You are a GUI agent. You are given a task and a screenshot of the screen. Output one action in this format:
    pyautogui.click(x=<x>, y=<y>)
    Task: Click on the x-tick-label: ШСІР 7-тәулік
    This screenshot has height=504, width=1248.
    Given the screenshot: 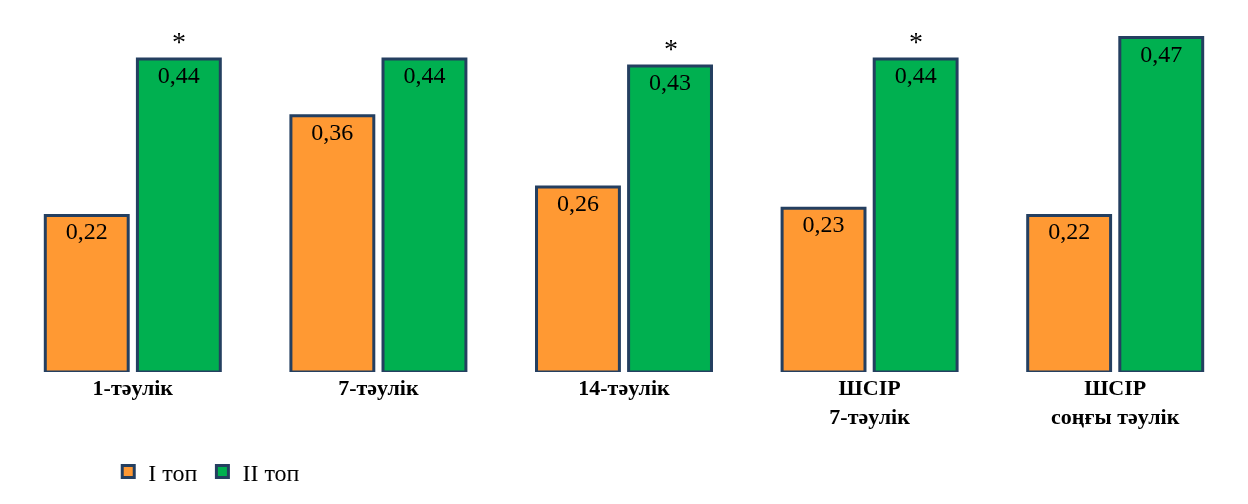 What is the action you would take?
    pyautogui.click(x=870, y=402)
    